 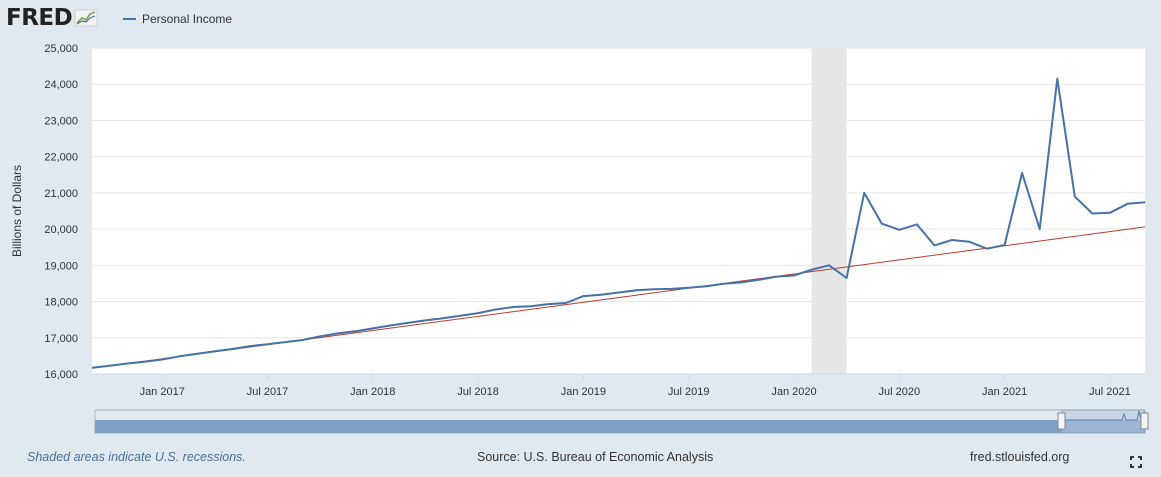 What do you see at coordinates (39, 18) in the screenshot?
I see `fred-logo-text: FRED` at bounding box center [39, 18].